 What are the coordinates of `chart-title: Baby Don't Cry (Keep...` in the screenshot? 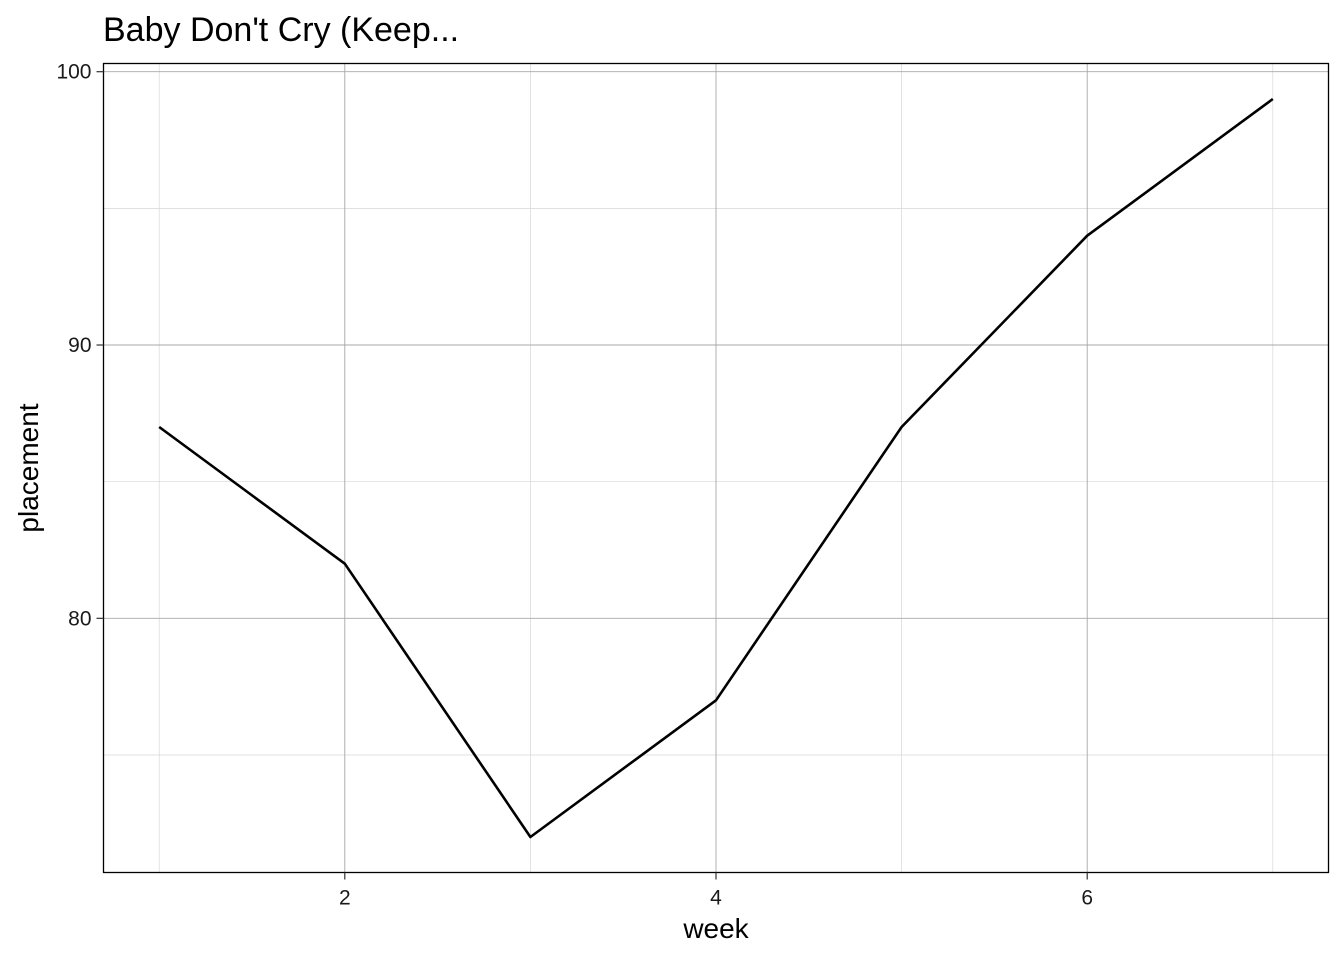 It's located at (281, 30).